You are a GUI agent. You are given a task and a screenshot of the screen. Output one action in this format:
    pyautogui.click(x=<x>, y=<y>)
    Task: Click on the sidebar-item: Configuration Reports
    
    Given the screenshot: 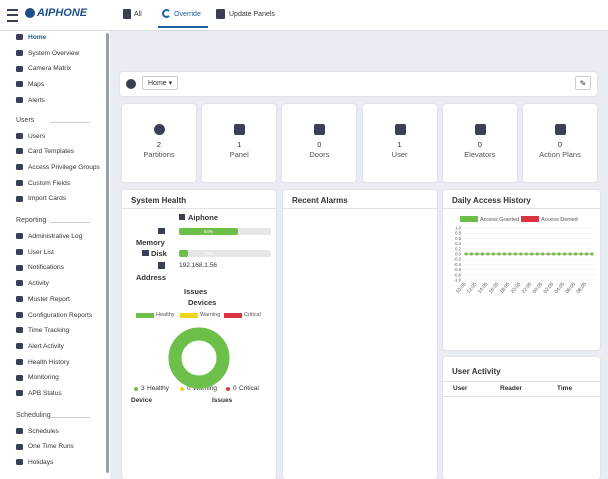 What is the action you would take?
    pyautogui.click(x=54, y=315)
    